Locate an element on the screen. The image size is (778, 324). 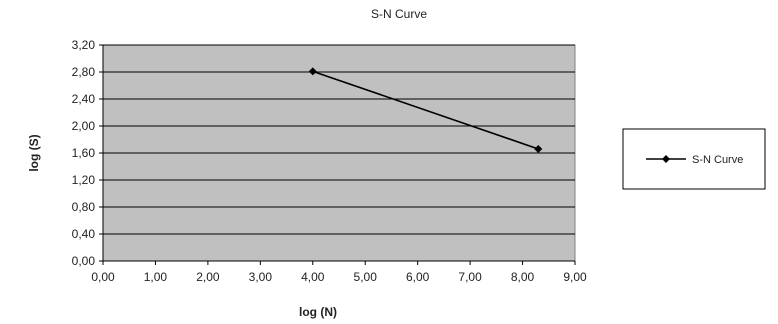
legend-marker is located at coordinates (666, 159).